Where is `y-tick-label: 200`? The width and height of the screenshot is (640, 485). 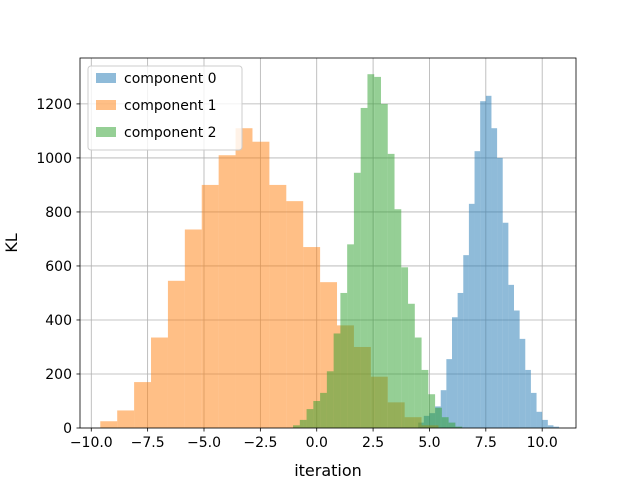 y-tick-label: 200 is located at coordinates (58, 375).